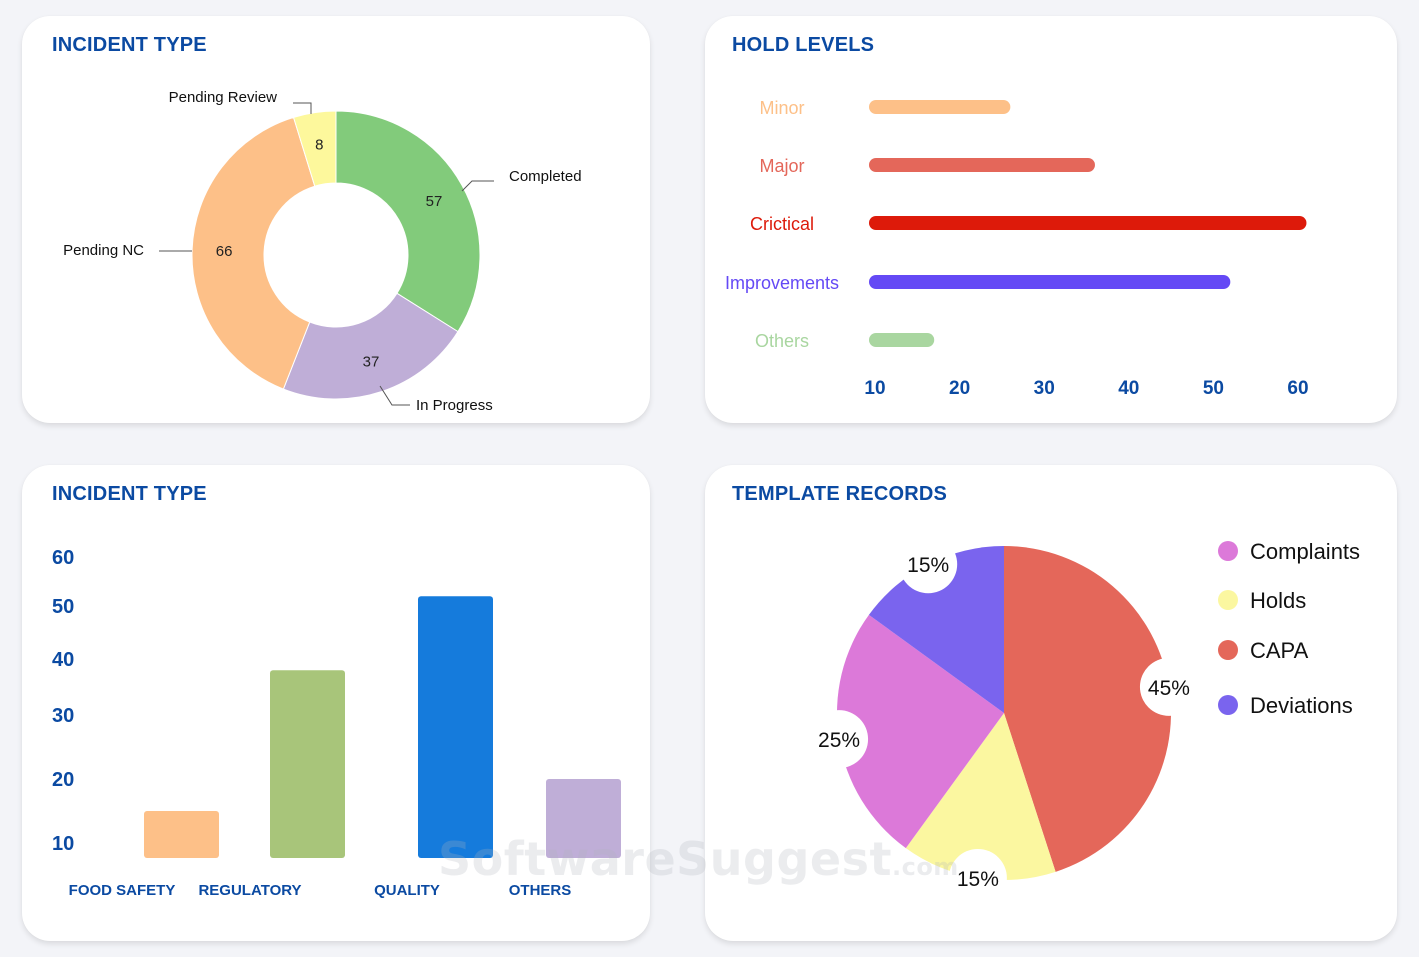  What do you see at coordinates (314, 148) in the screenshot?
I see `donut-slice-pending-review` at bounding box center [314, 148].